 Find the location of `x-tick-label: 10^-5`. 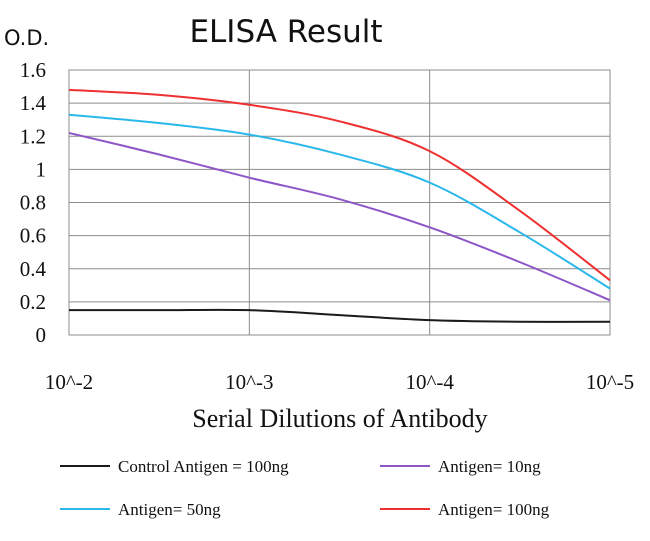

x-tick-label: 10^-5 is located at coordinates (610, 382).